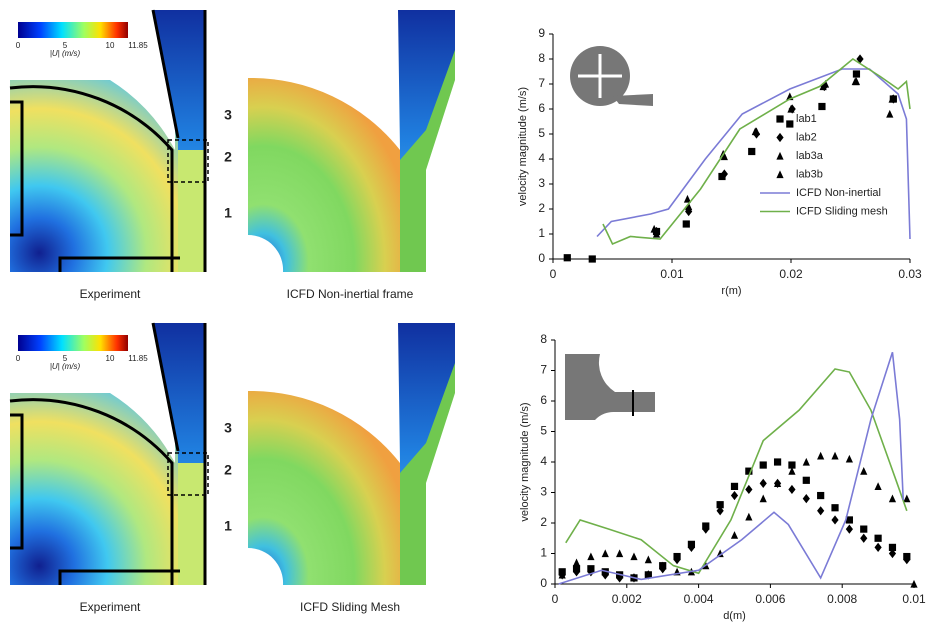 This screenshot has height=628, width=927. I want to click on y-tick-label: 6, so click(541, 108).